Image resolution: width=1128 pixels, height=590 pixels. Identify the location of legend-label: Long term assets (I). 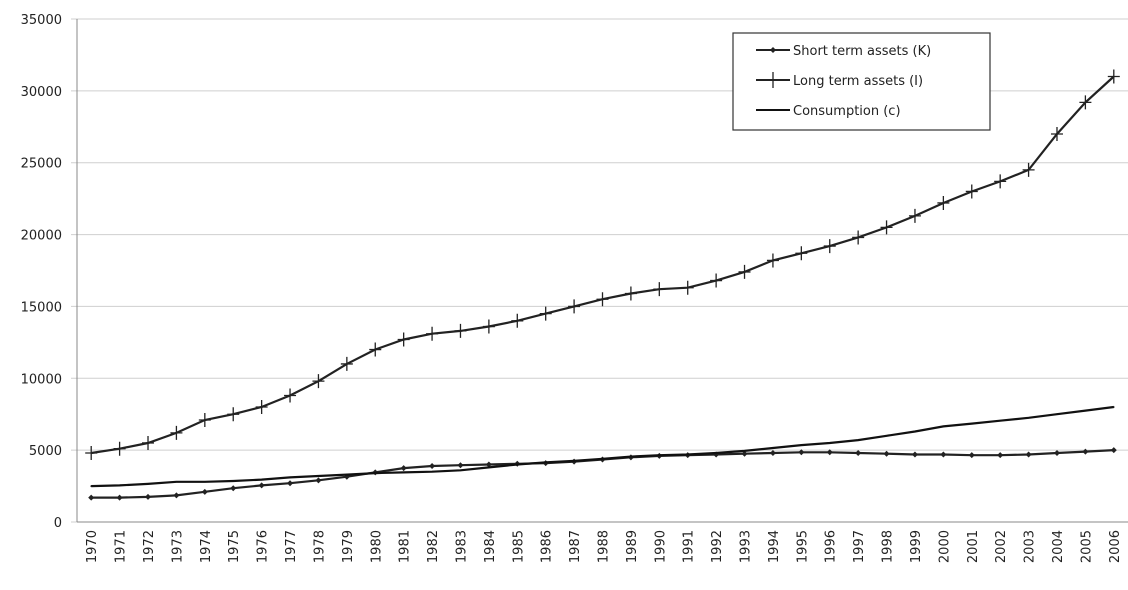
(858, 81).